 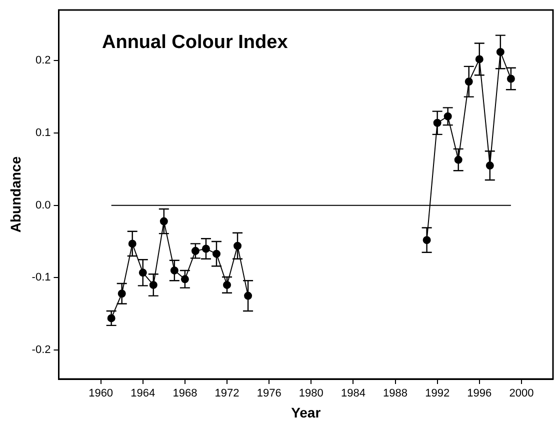 I want to click on y-tick-label: 0.0, so click(x=43, y=205).